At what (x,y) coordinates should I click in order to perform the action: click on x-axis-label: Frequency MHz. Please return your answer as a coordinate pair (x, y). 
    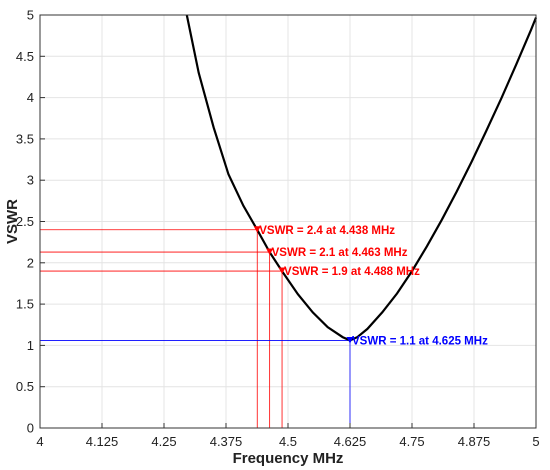
    Looking at the image, I should click on (288, 458).